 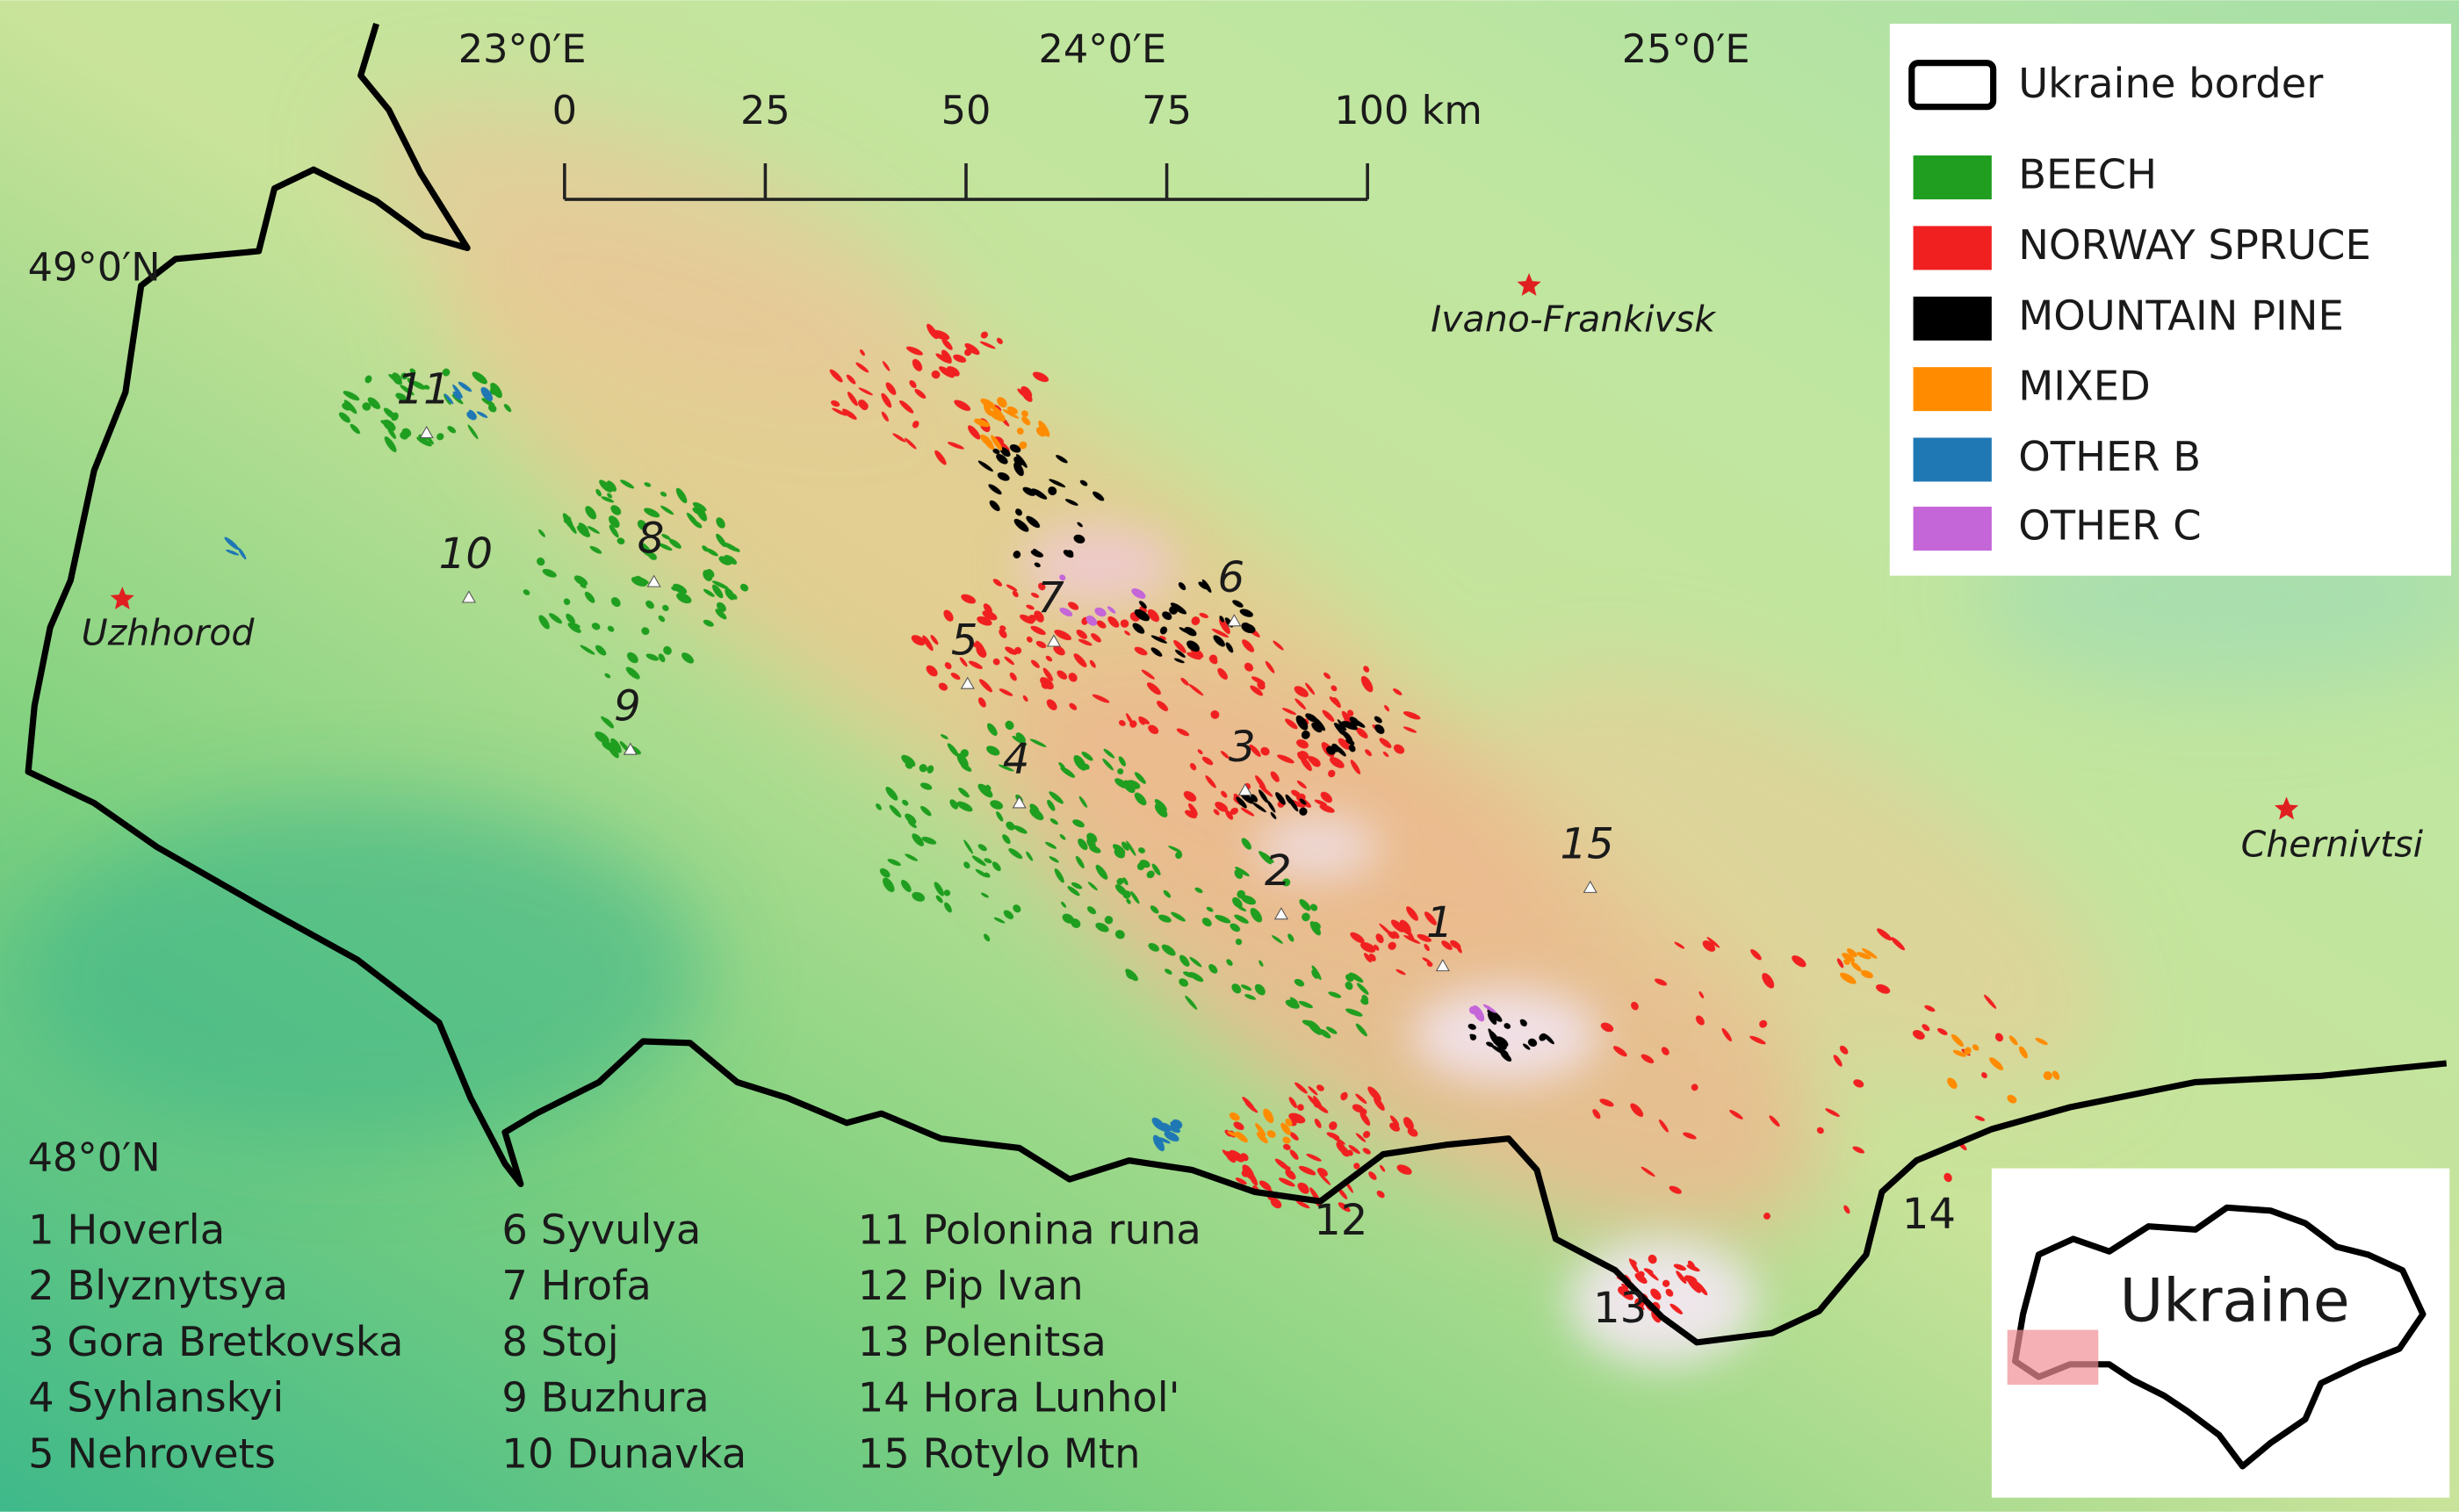 What do you see at coordinates (1167, 110) in the screenshot?
I see `scale-label: 75` at bounding box center [1167, 110].